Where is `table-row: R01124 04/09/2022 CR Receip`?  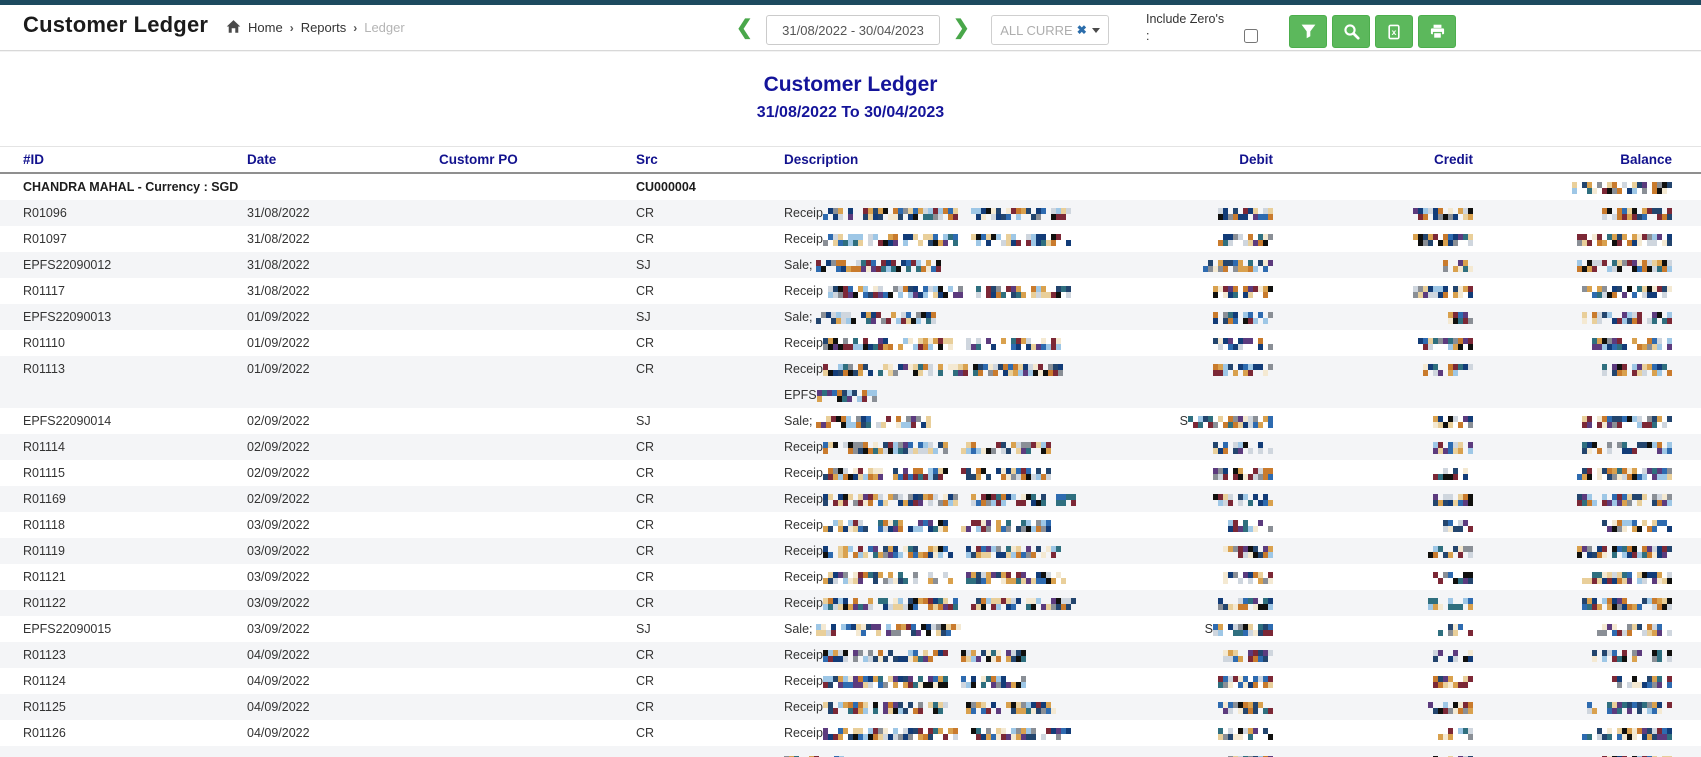 table-row: R01124 04/09/2022 CR Receip is located at coordinates (850, 681).